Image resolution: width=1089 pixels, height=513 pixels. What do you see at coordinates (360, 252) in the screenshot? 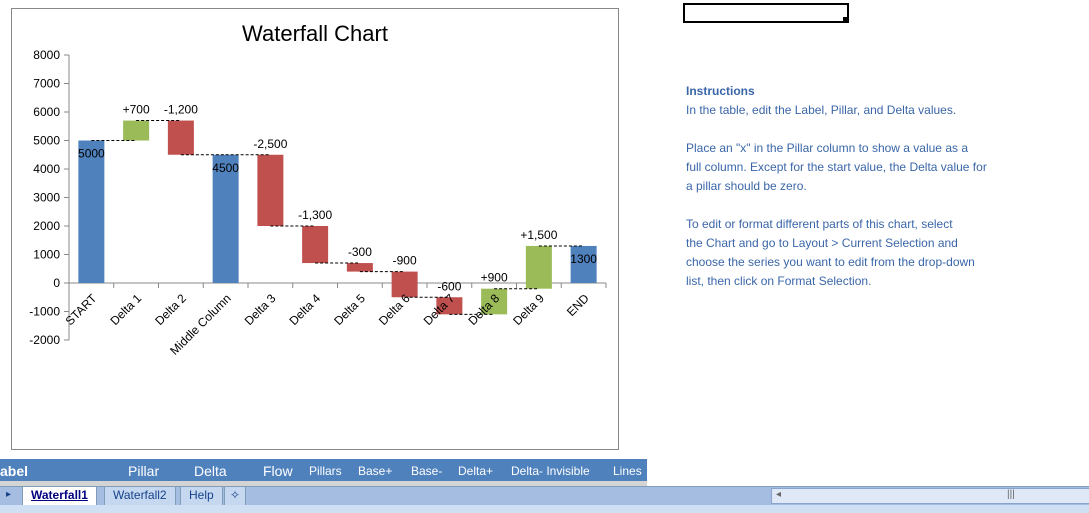
I see `data-label: -300` at bounding box center [360, 252].